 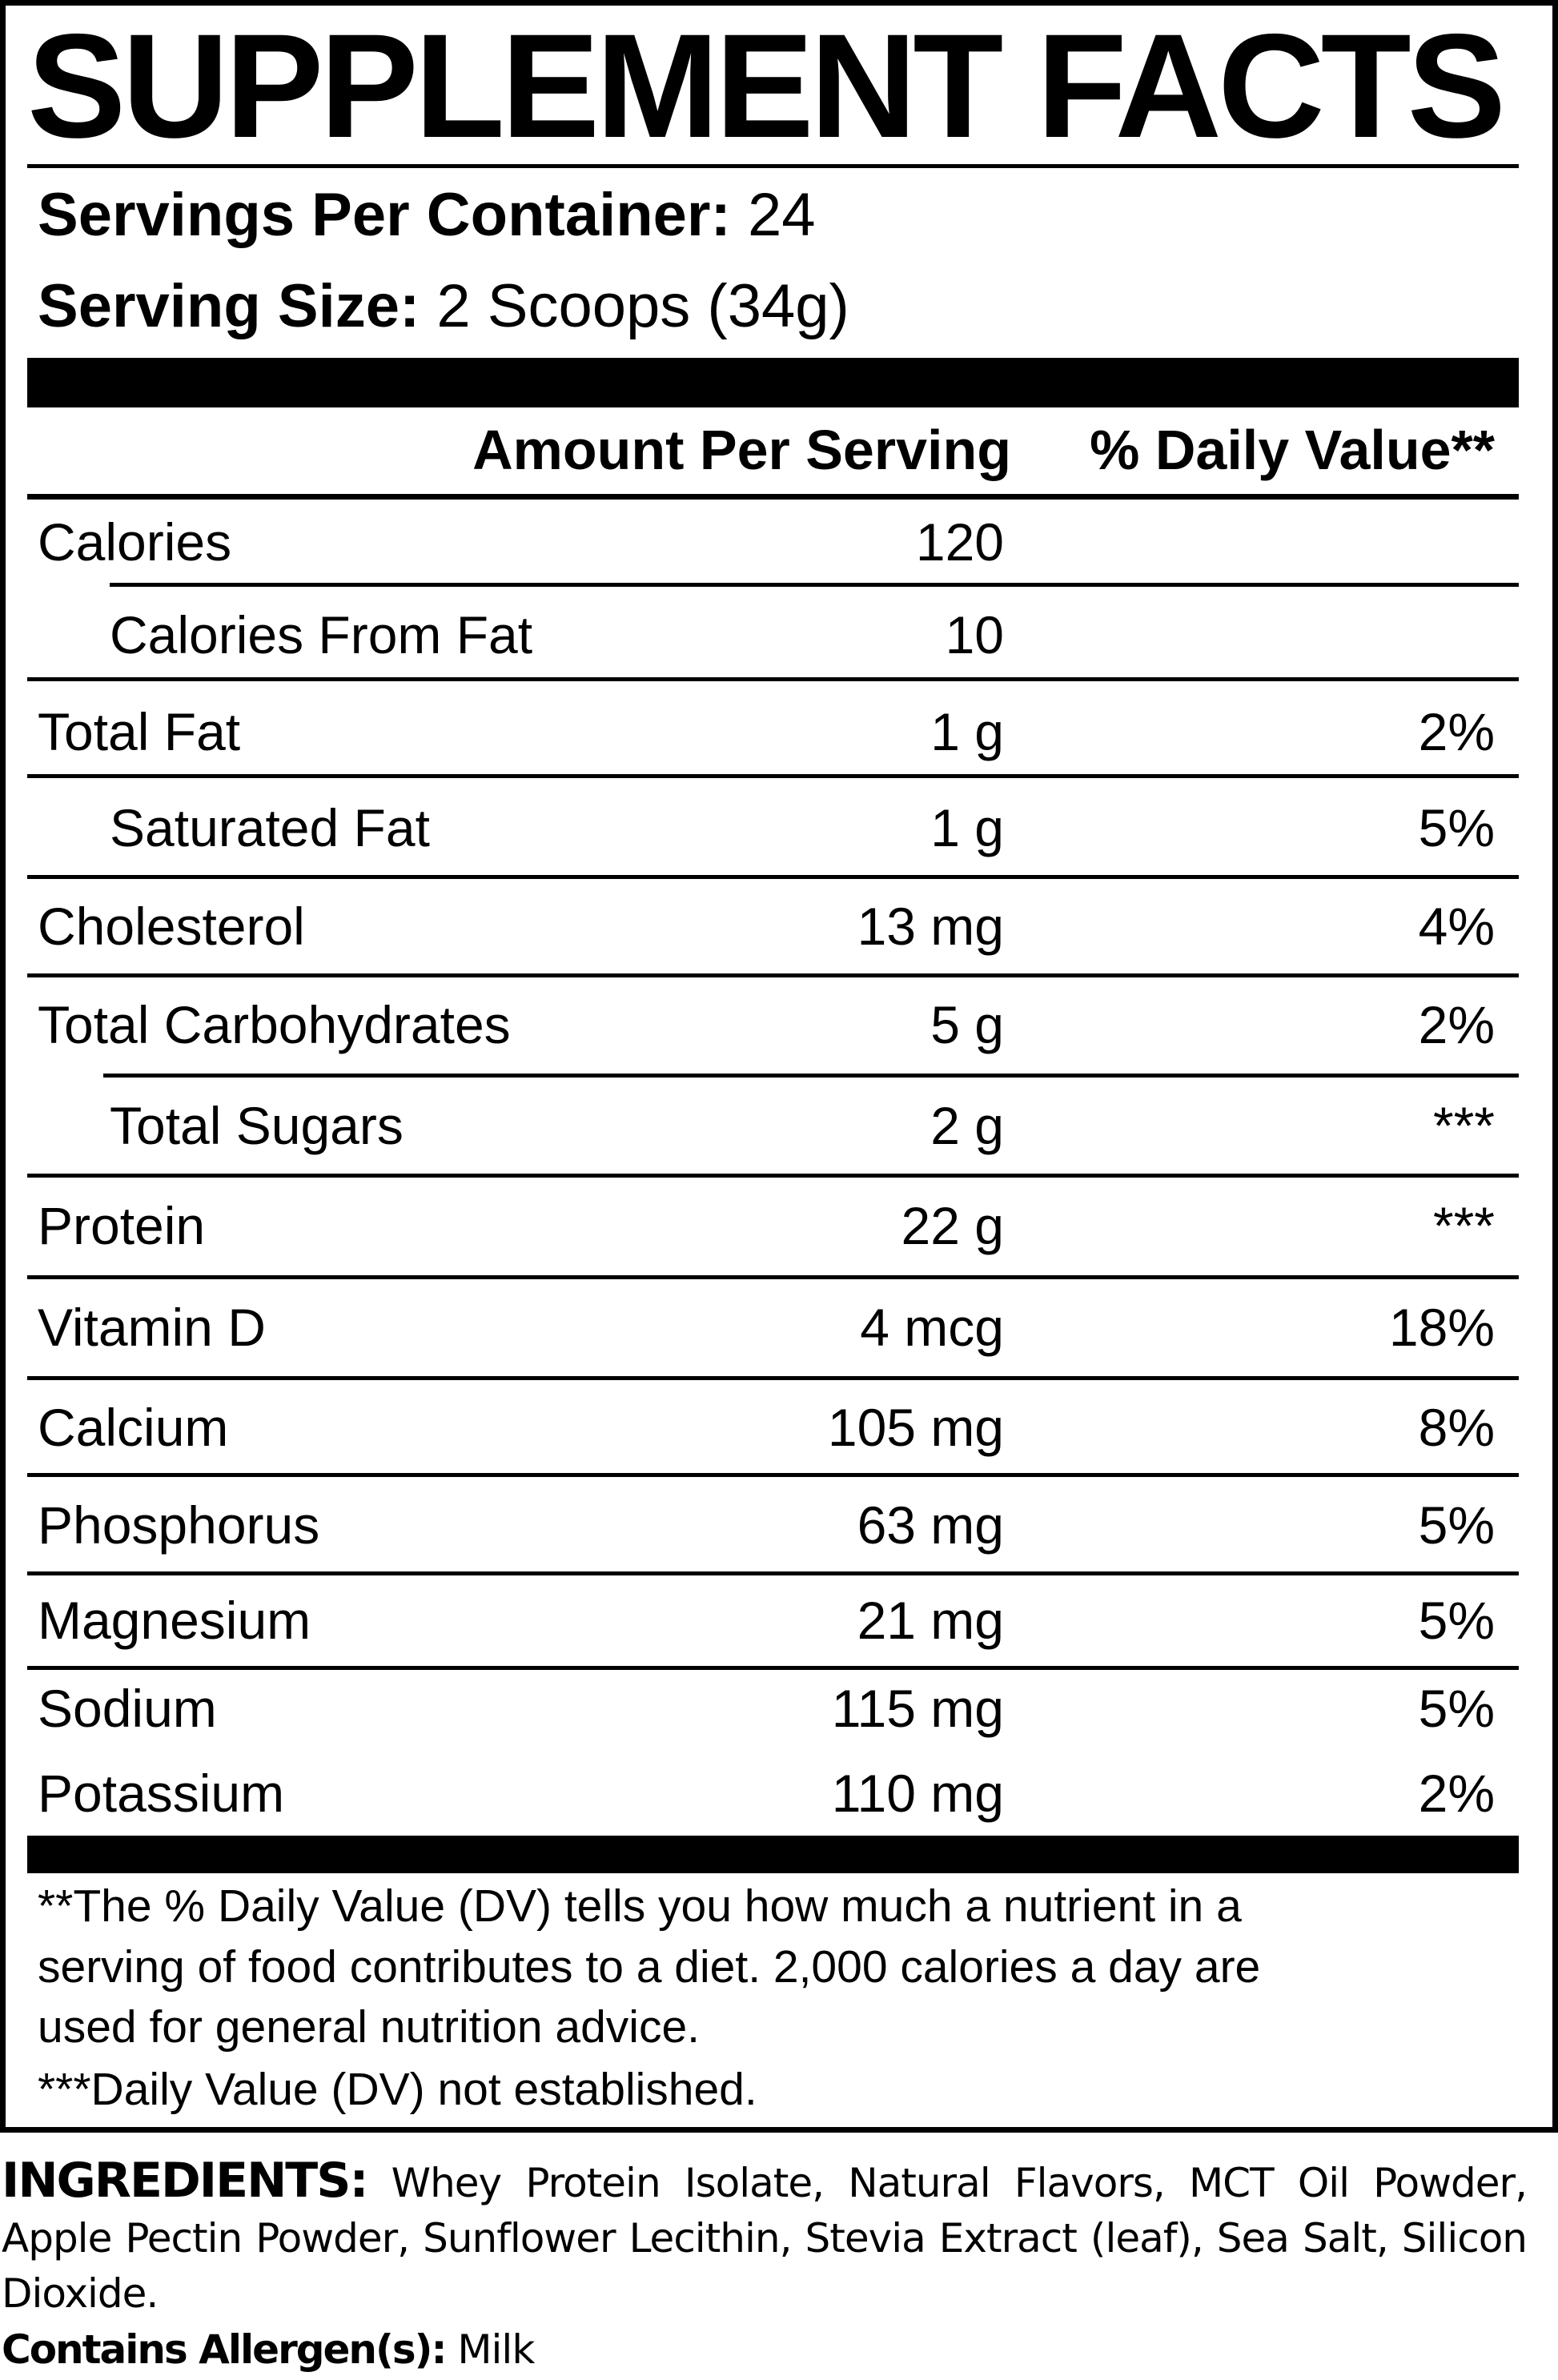 I want to click on serving-size-label: Serving Size:, so click(x=229, y=306).